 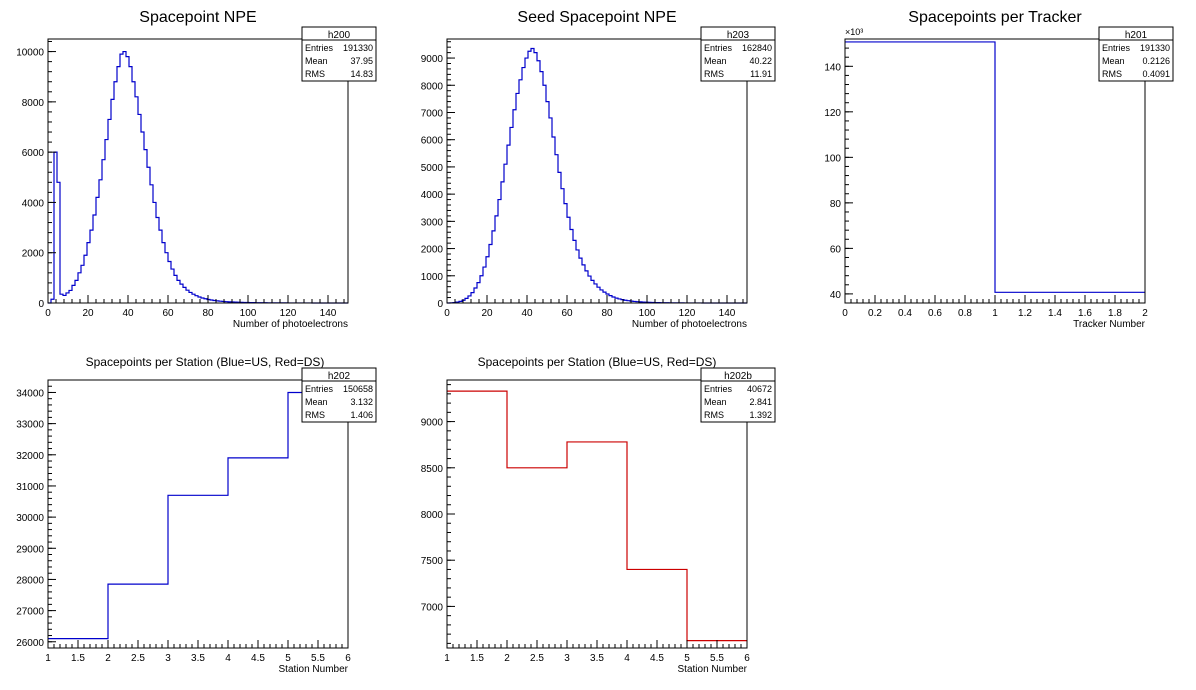 I want to click on y-tick-label: 34000, so click(x=30, y=393).